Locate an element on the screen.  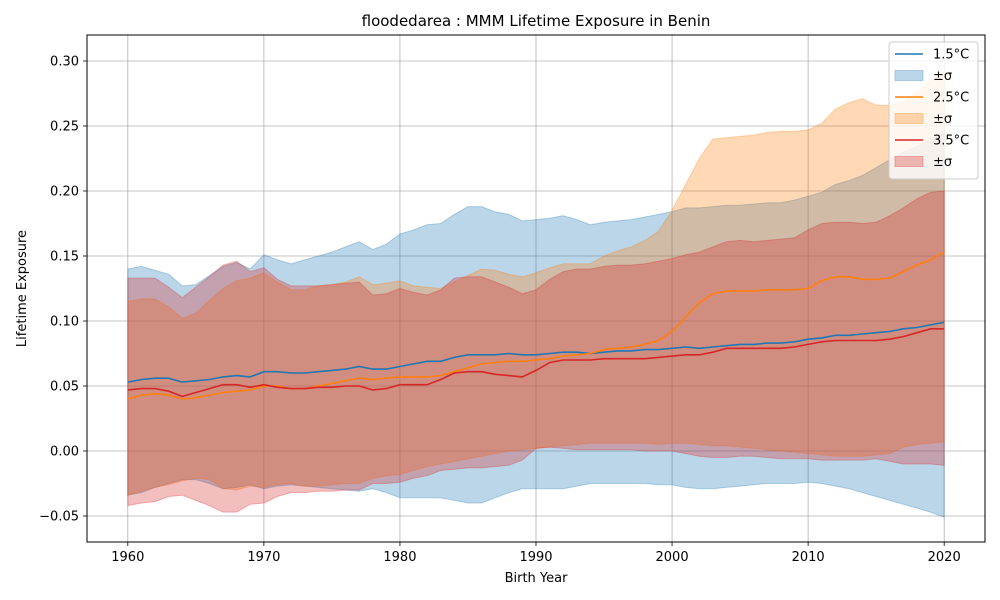
x-axis-label: Birth Year is located at coordinates (537, 578).